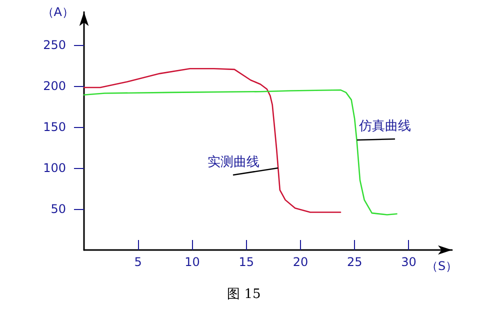  I want to click on y-tick-label: 150, so click(54, 127).